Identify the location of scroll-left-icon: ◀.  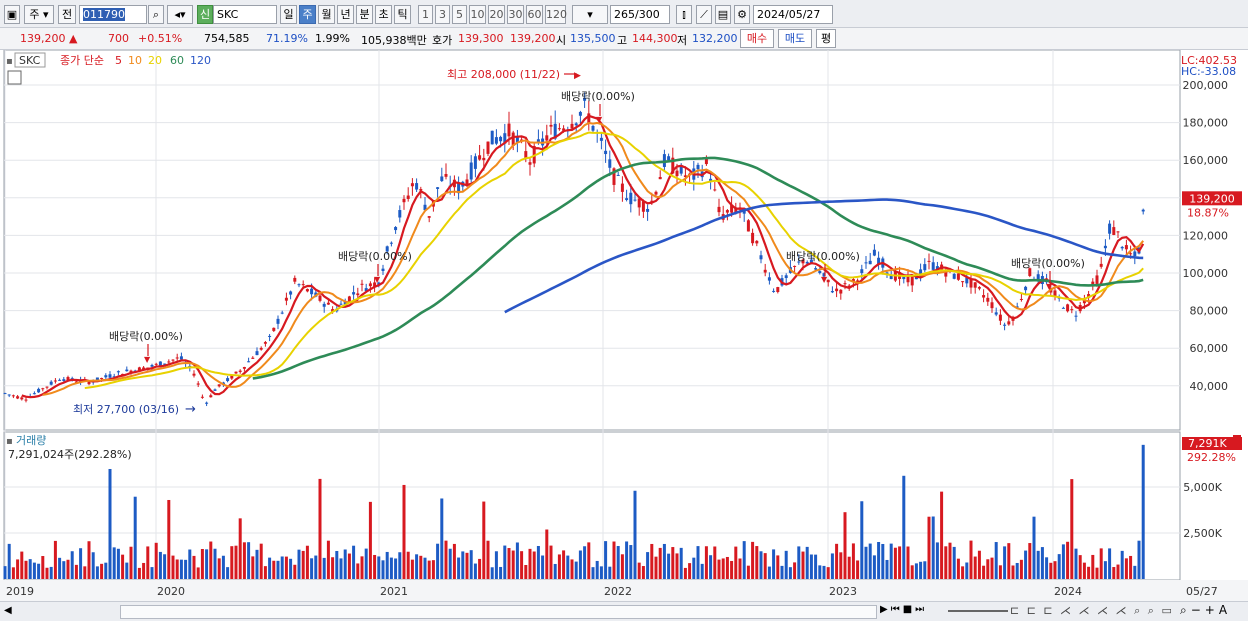
(8, 610).